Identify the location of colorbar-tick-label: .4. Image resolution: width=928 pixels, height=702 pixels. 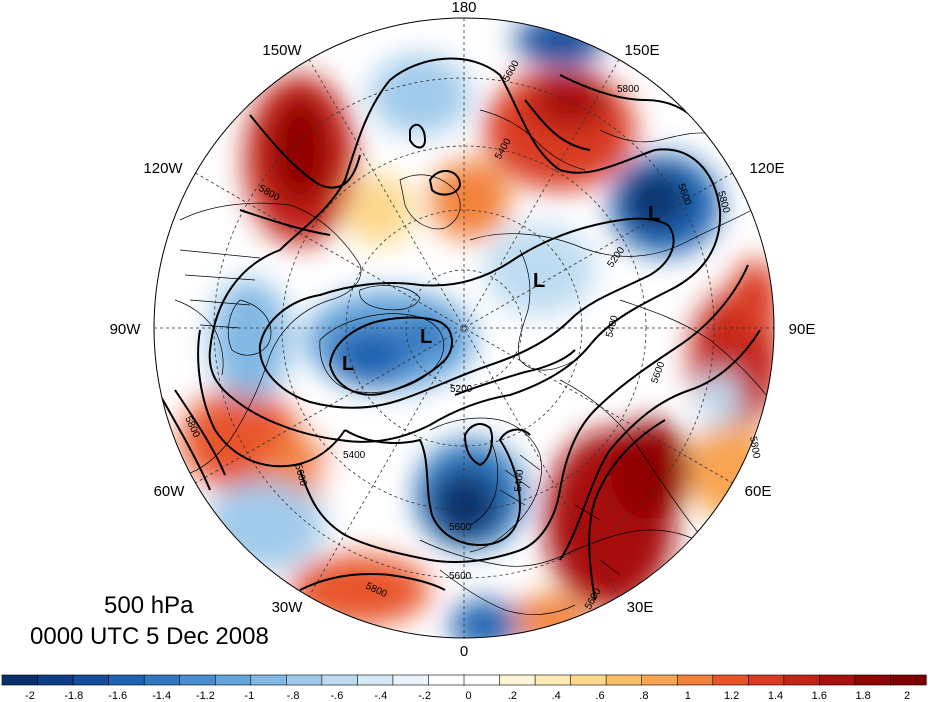
(556, 696).